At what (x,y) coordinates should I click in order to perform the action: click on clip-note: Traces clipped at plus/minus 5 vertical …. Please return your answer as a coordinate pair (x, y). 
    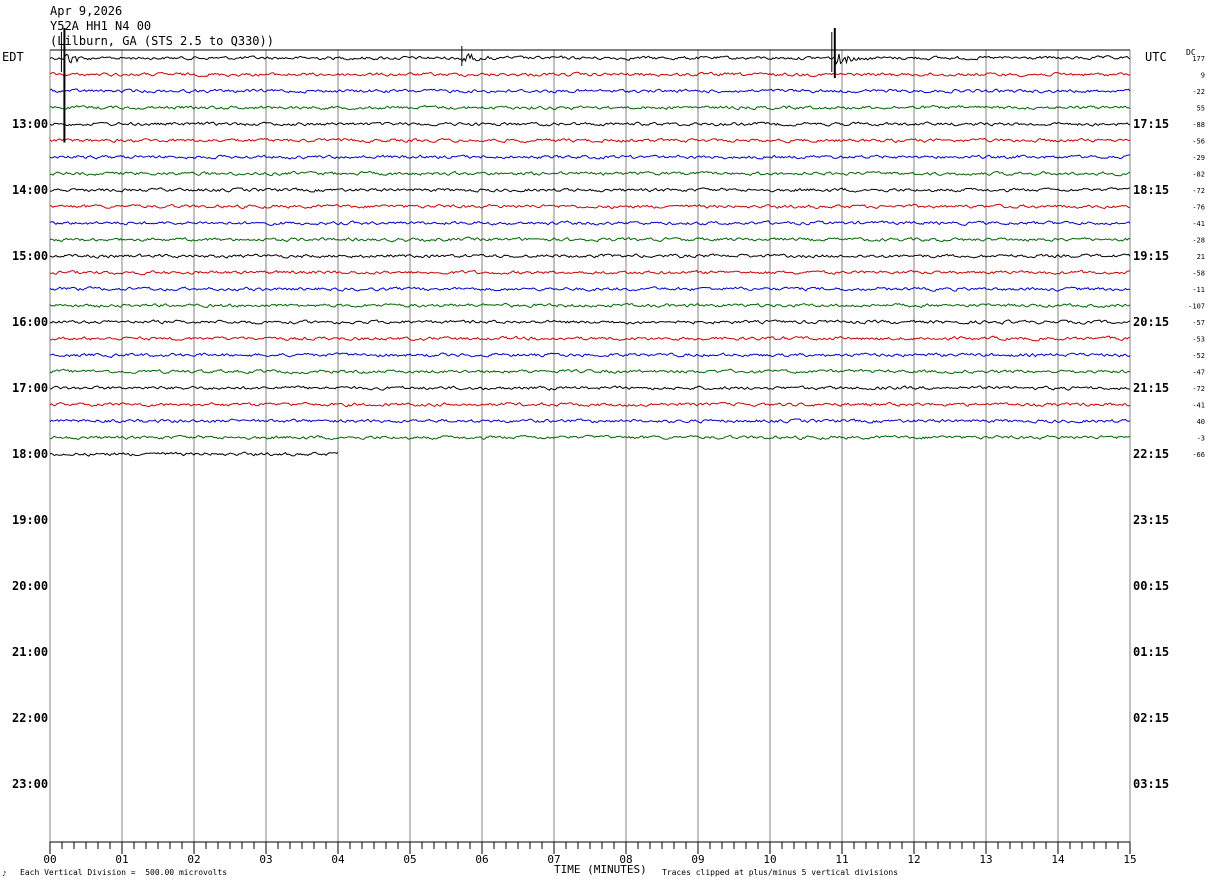
    Looking at the image, I should click on (780, 872).